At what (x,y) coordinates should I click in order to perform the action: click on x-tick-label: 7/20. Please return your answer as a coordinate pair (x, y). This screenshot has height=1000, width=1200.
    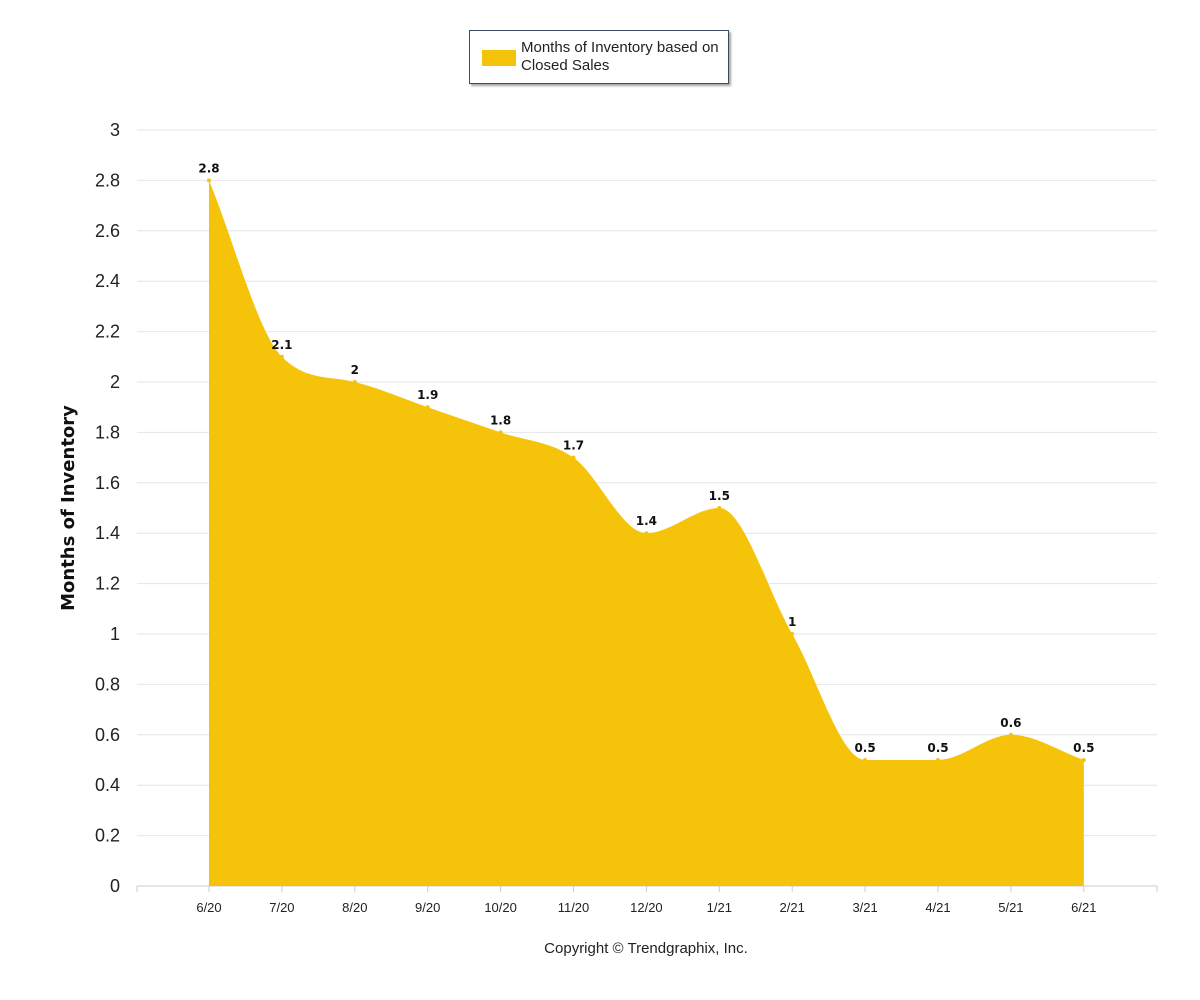
    Looking at the image, I should click on (281, 907).